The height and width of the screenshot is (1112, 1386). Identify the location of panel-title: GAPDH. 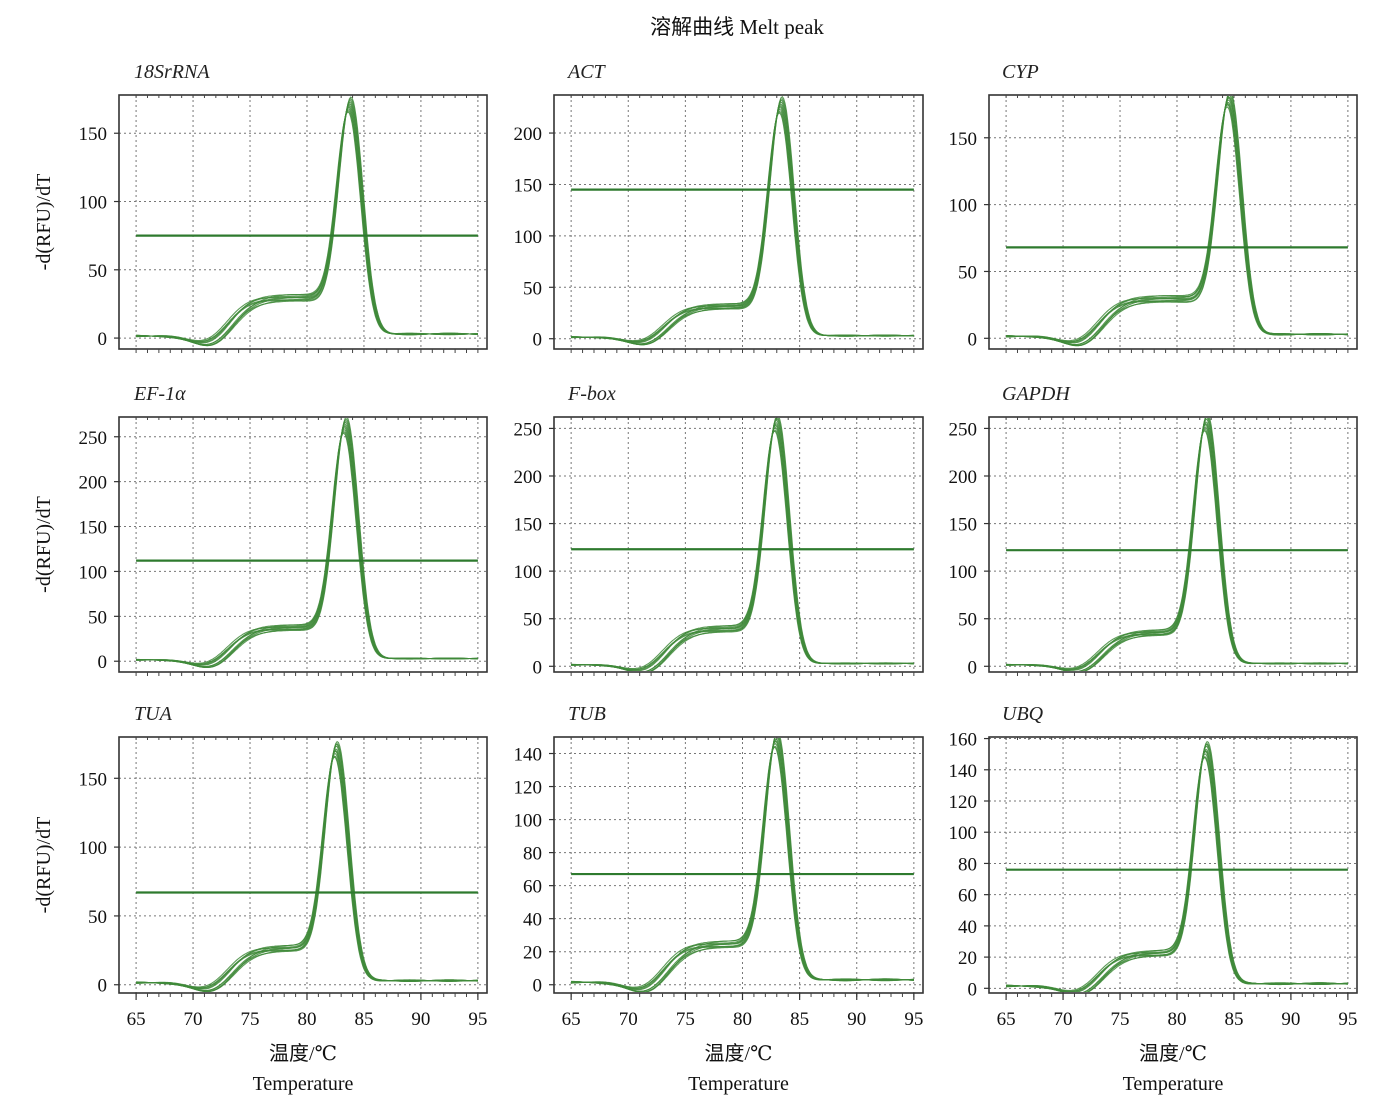
(1036, 394).